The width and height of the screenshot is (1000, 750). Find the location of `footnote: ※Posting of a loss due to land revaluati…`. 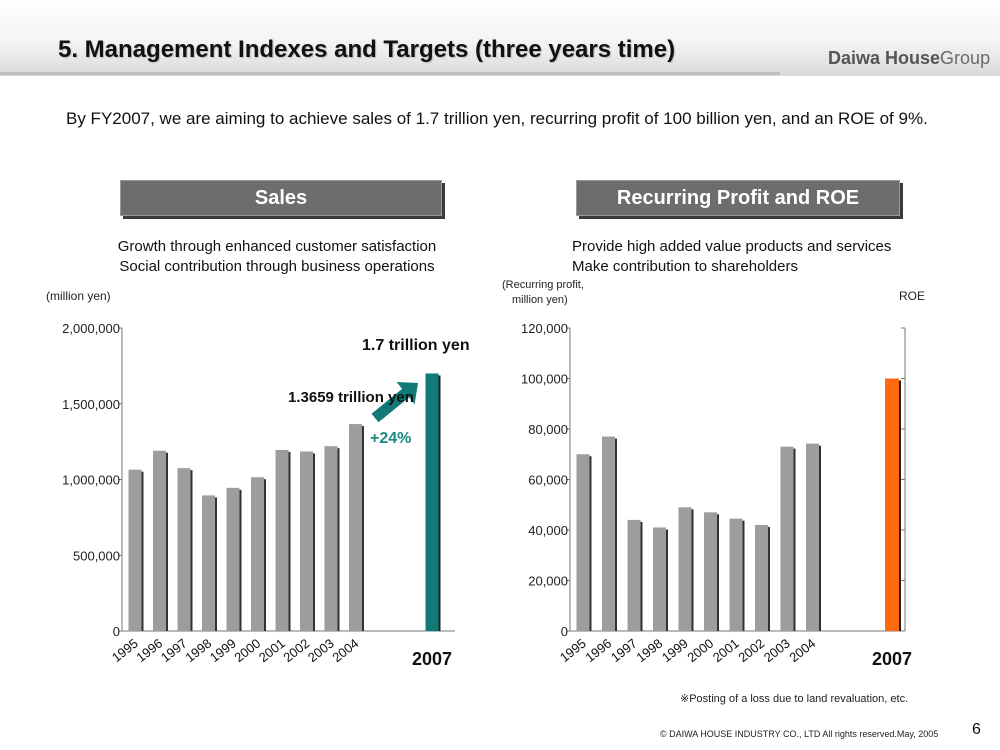

footnote: ※Posting of a loss due to land revaluati… is located at coordinates (794, 699).